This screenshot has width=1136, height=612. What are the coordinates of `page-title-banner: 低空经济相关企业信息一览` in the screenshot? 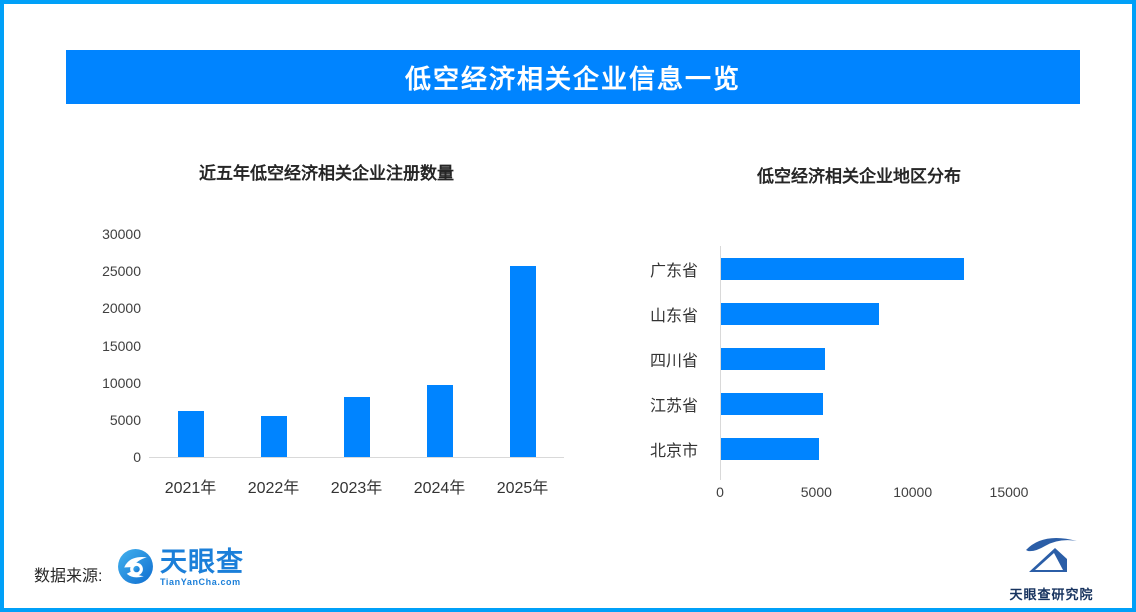 It's located at (573, 77).